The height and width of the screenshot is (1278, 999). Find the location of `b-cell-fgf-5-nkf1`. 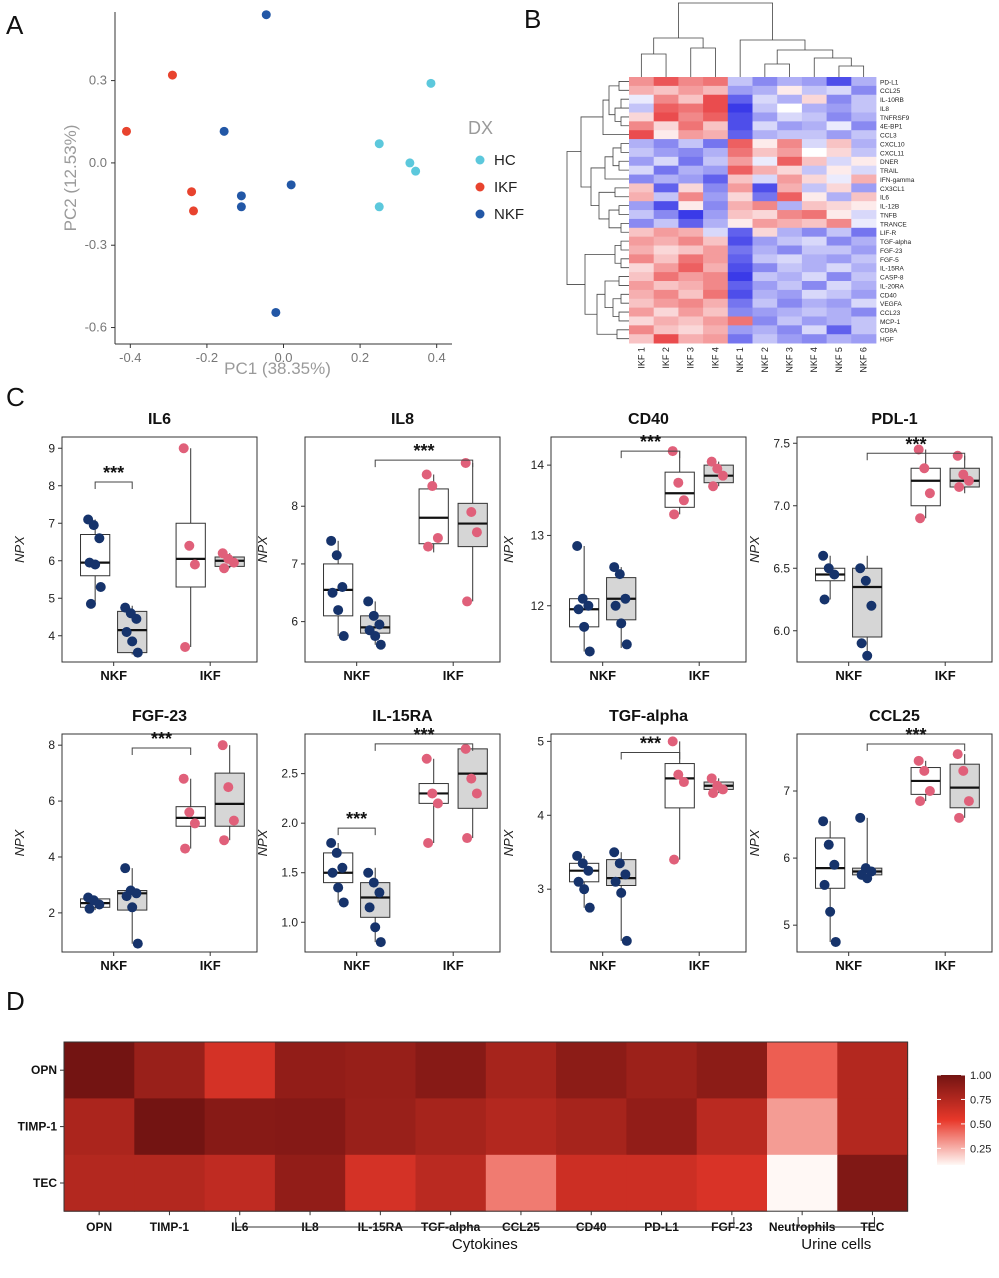

b-cell-fgf-5-nkf1 is located at coordinates (740, 259).